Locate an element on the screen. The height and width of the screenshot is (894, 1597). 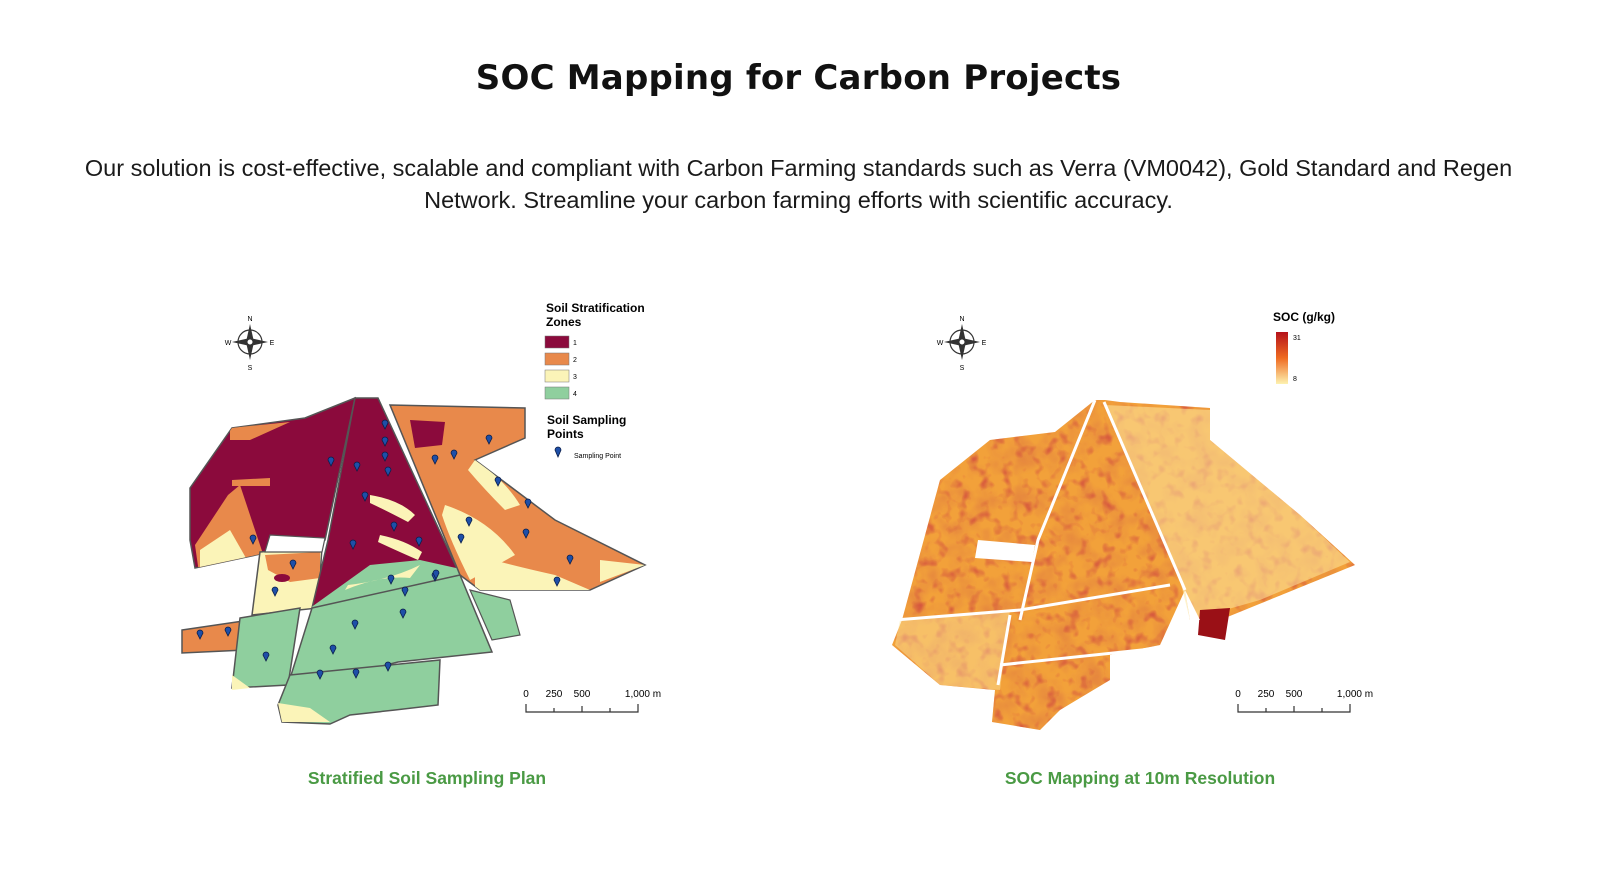
legend-title-points-line2: Points is located at coordinates (565, 434).